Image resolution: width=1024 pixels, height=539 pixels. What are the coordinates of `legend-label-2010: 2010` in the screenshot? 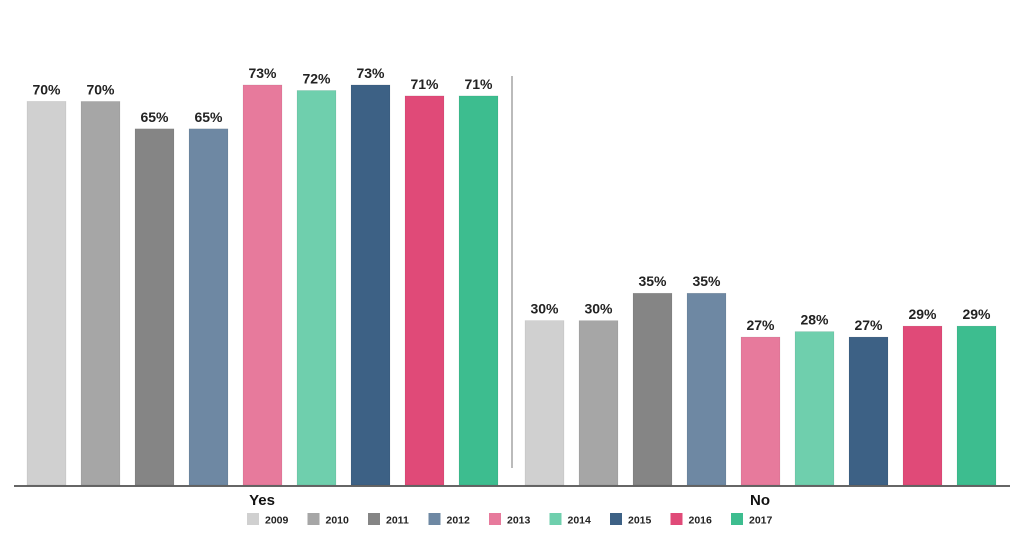 It's located at (338, 521).